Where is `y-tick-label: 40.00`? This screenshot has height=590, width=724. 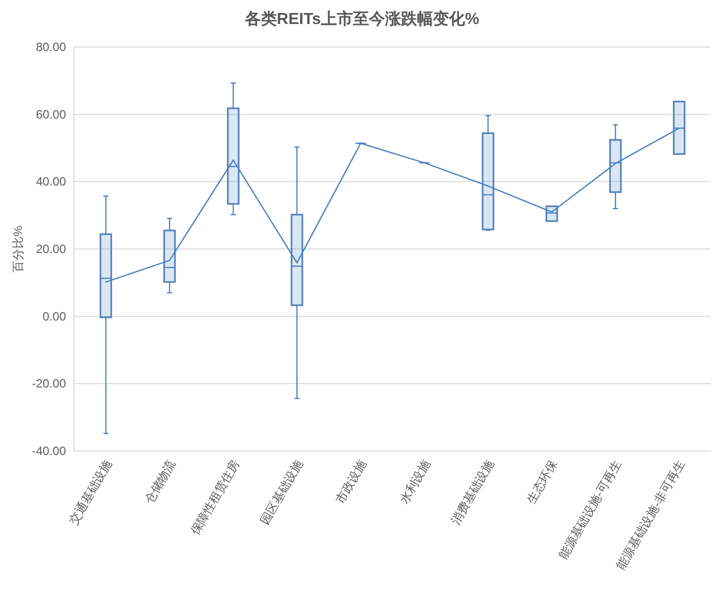 y-tick-label: 40.00 is located at coordinates (51, 181).